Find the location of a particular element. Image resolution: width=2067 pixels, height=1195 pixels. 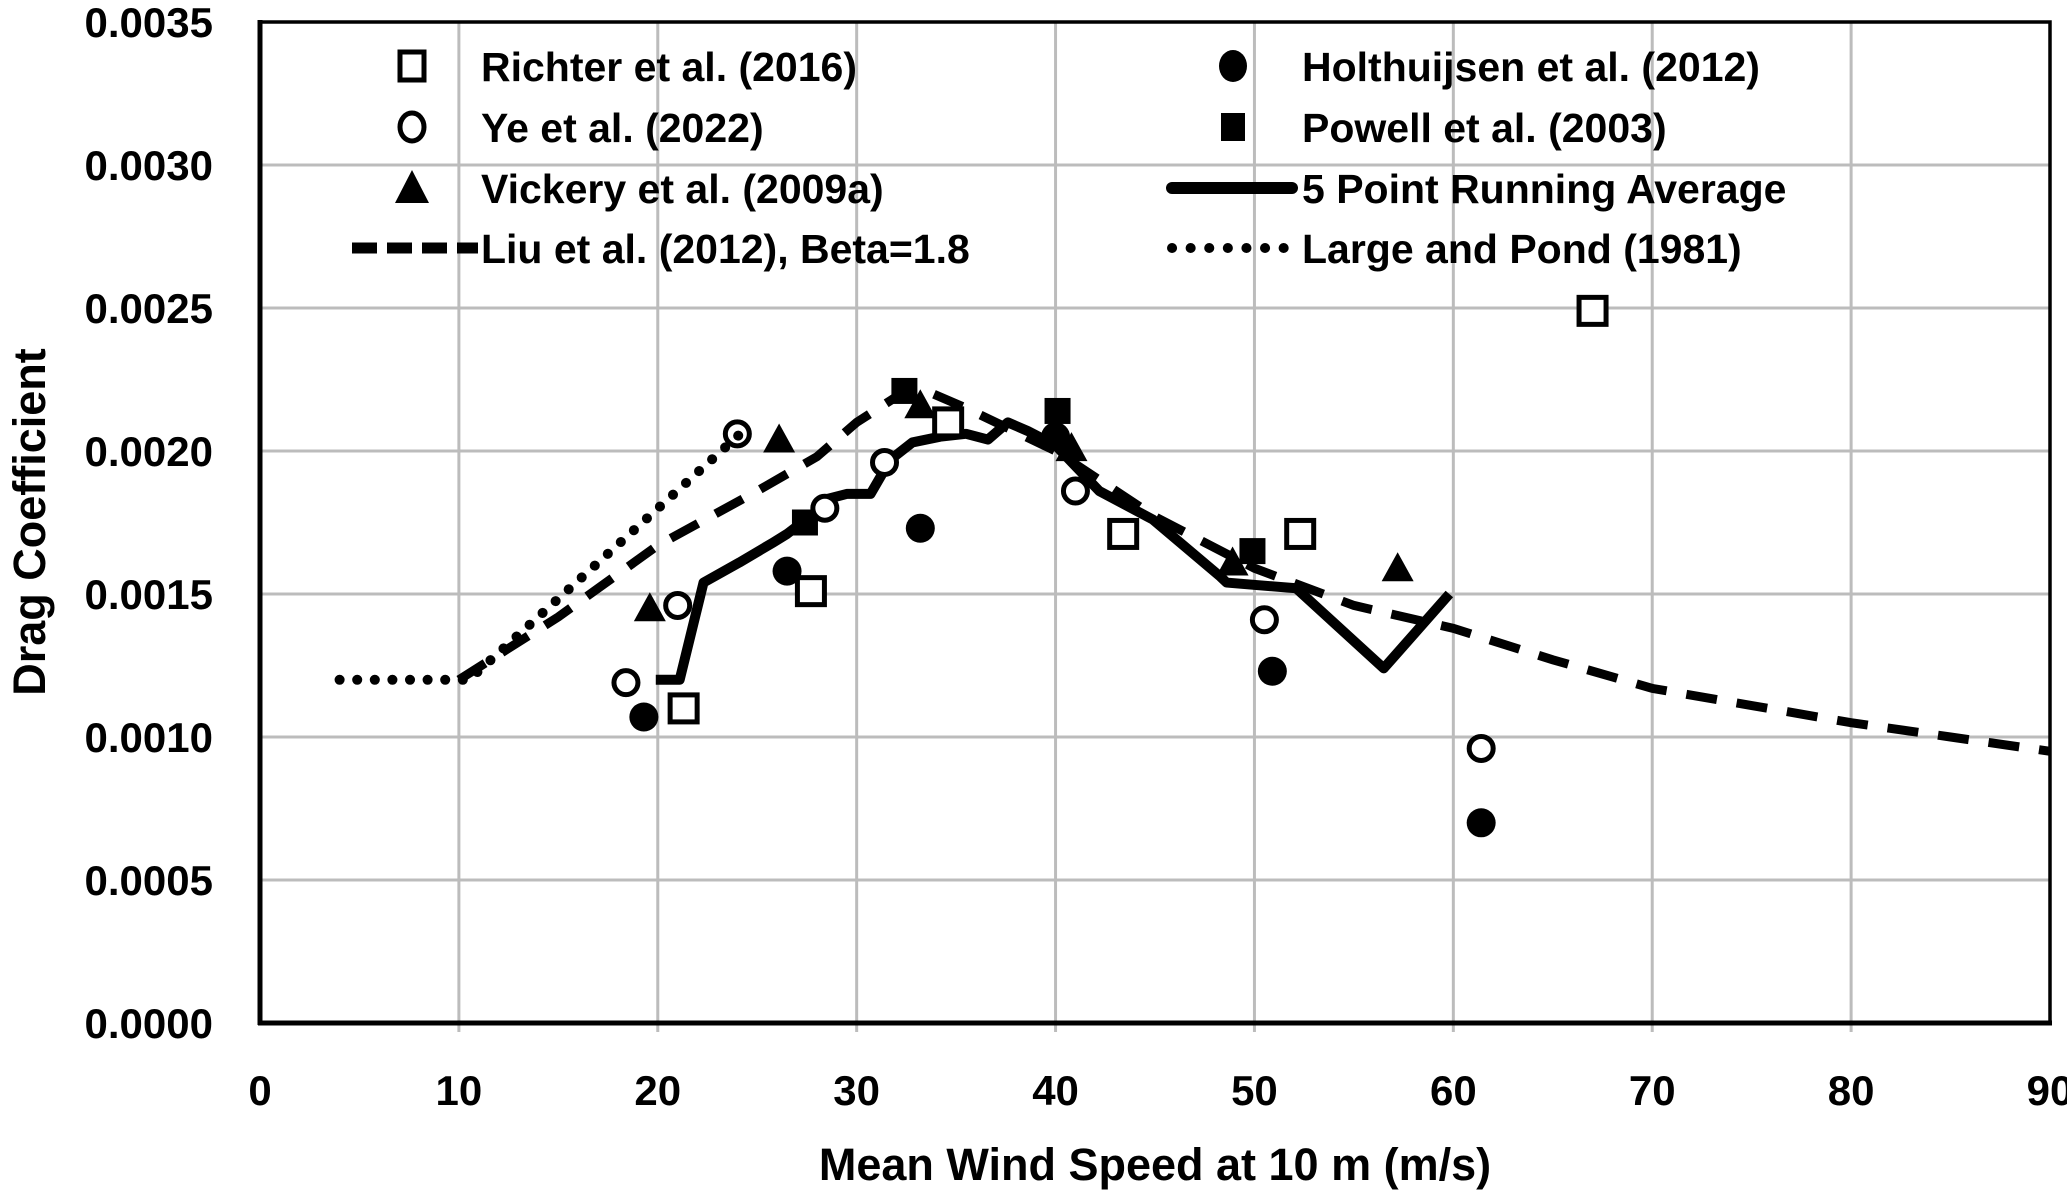

filled-square-icon is located at coordinates (1233, 127).